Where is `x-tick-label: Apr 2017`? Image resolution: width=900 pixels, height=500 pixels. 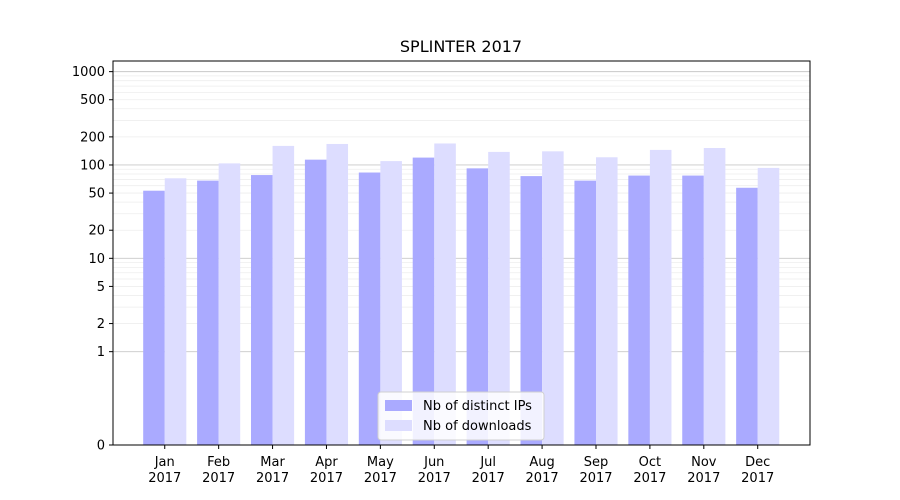 x-tick-label: Apr 2017 is located at coordinates (326, 470).